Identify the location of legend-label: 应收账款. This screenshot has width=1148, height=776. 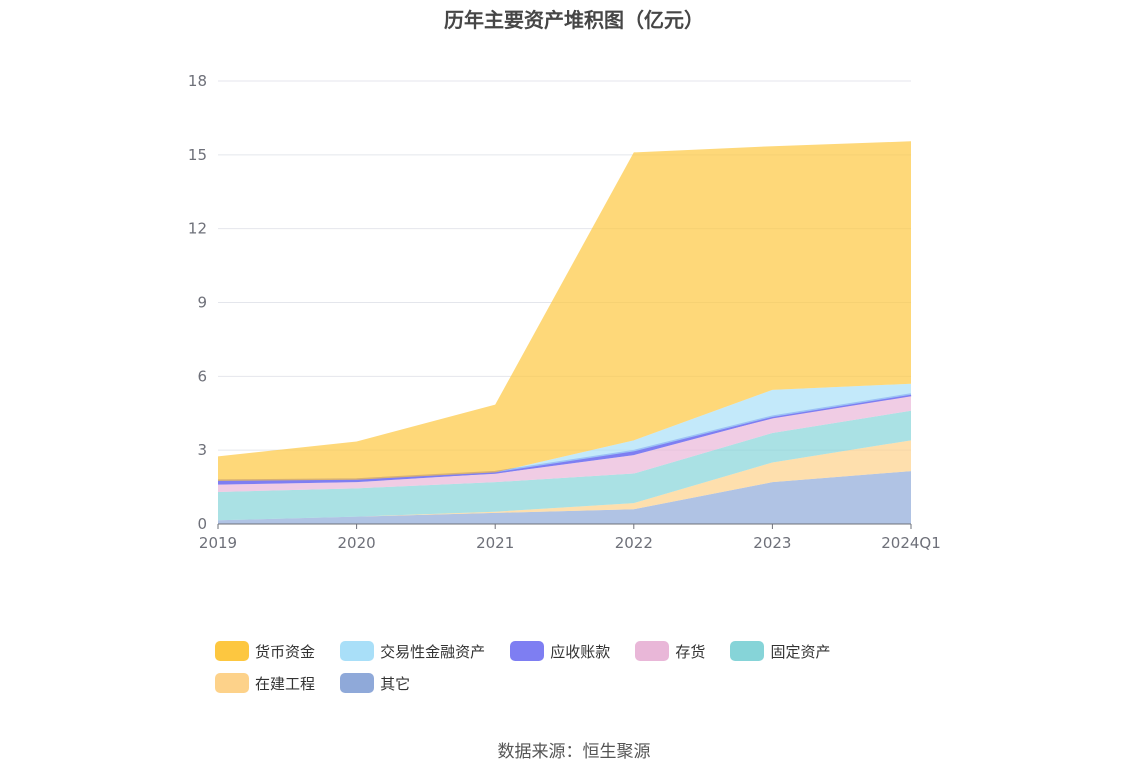
(580, 651).